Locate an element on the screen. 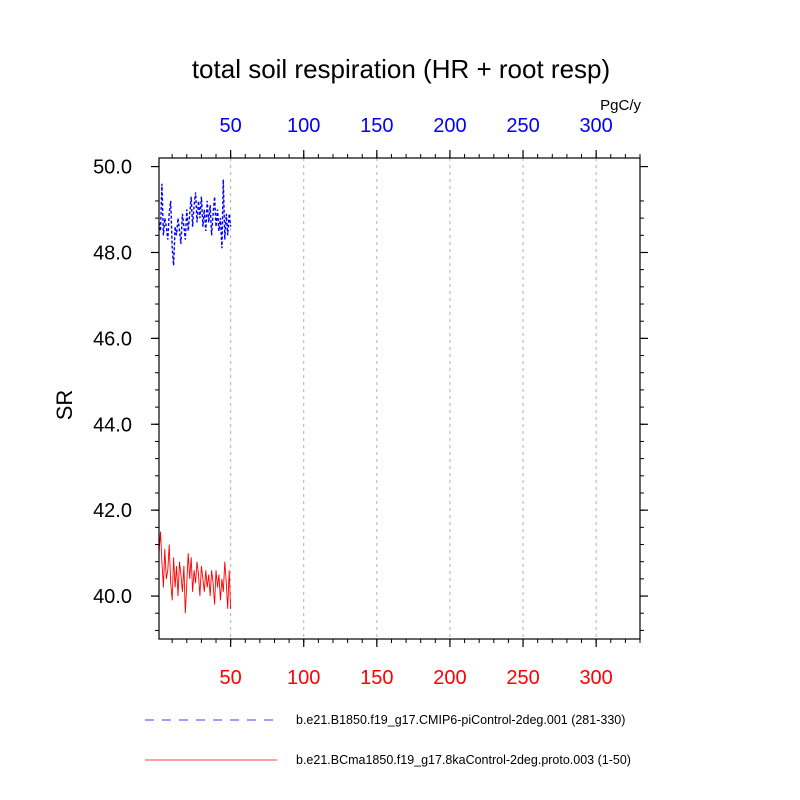 This screenshot has height=800, width=800. x-top-tick-labels: 50 100 150 200 250 300 is located at coordinates (416, 126).